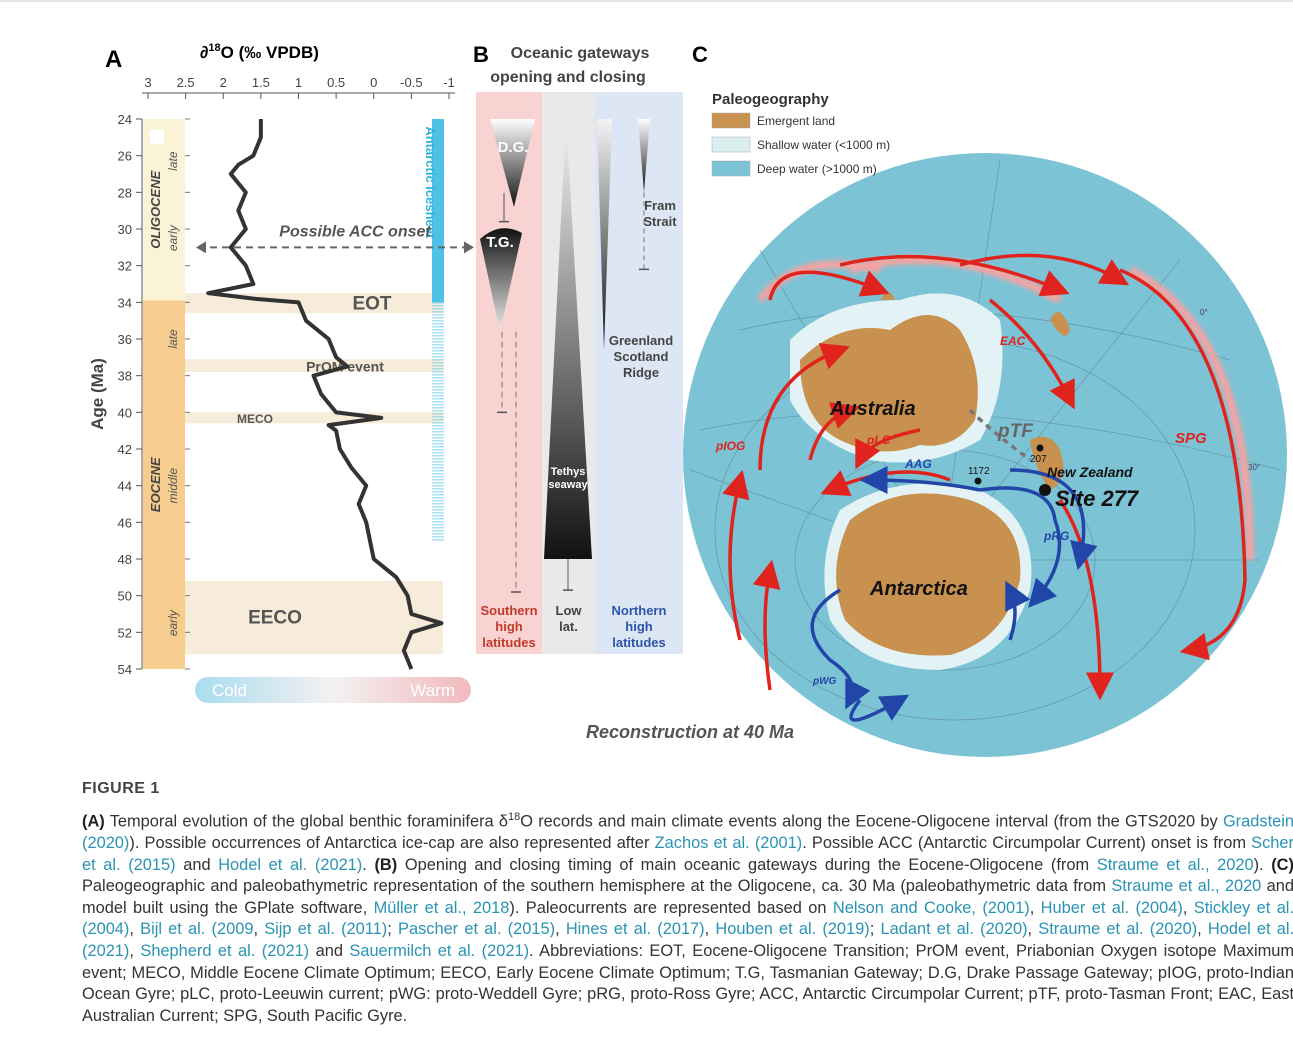 The height and width of the screenshot is (1063, 1293). What do you see at coordinates (255, 419) in the screenshot?
I see `event-label: MECO` at bounding box center [255, 419].